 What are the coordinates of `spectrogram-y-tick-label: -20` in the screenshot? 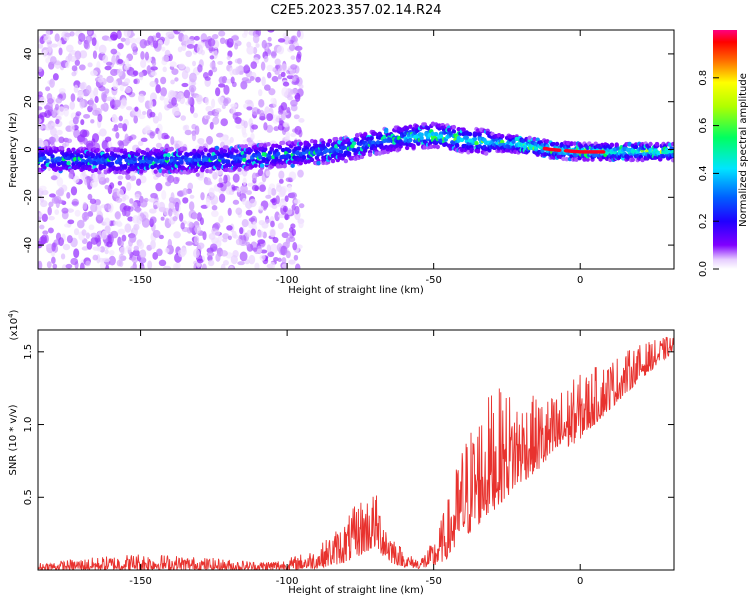 It's located at (28, 197).